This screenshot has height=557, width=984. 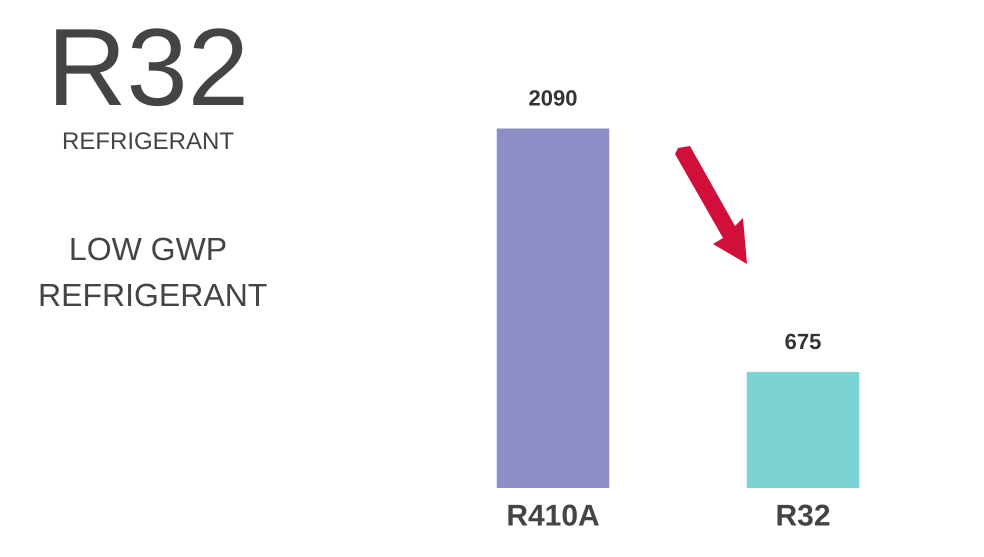 What do you see at coordinates (147, 142) in the screenshot?
I see `text: REFRIGERANT` at bounding box center [147, 142].